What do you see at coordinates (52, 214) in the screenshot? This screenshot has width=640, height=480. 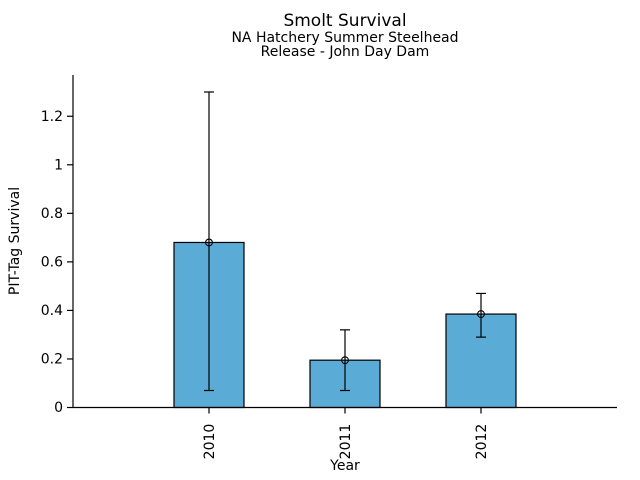 I see `y-tick-label: 0.8` at bounding box center [52, 214].